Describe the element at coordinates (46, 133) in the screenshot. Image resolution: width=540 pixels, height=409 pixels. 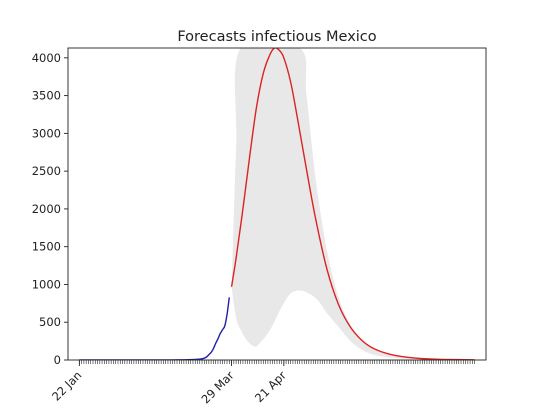
I see `y-tick-label: 3000` at that location.